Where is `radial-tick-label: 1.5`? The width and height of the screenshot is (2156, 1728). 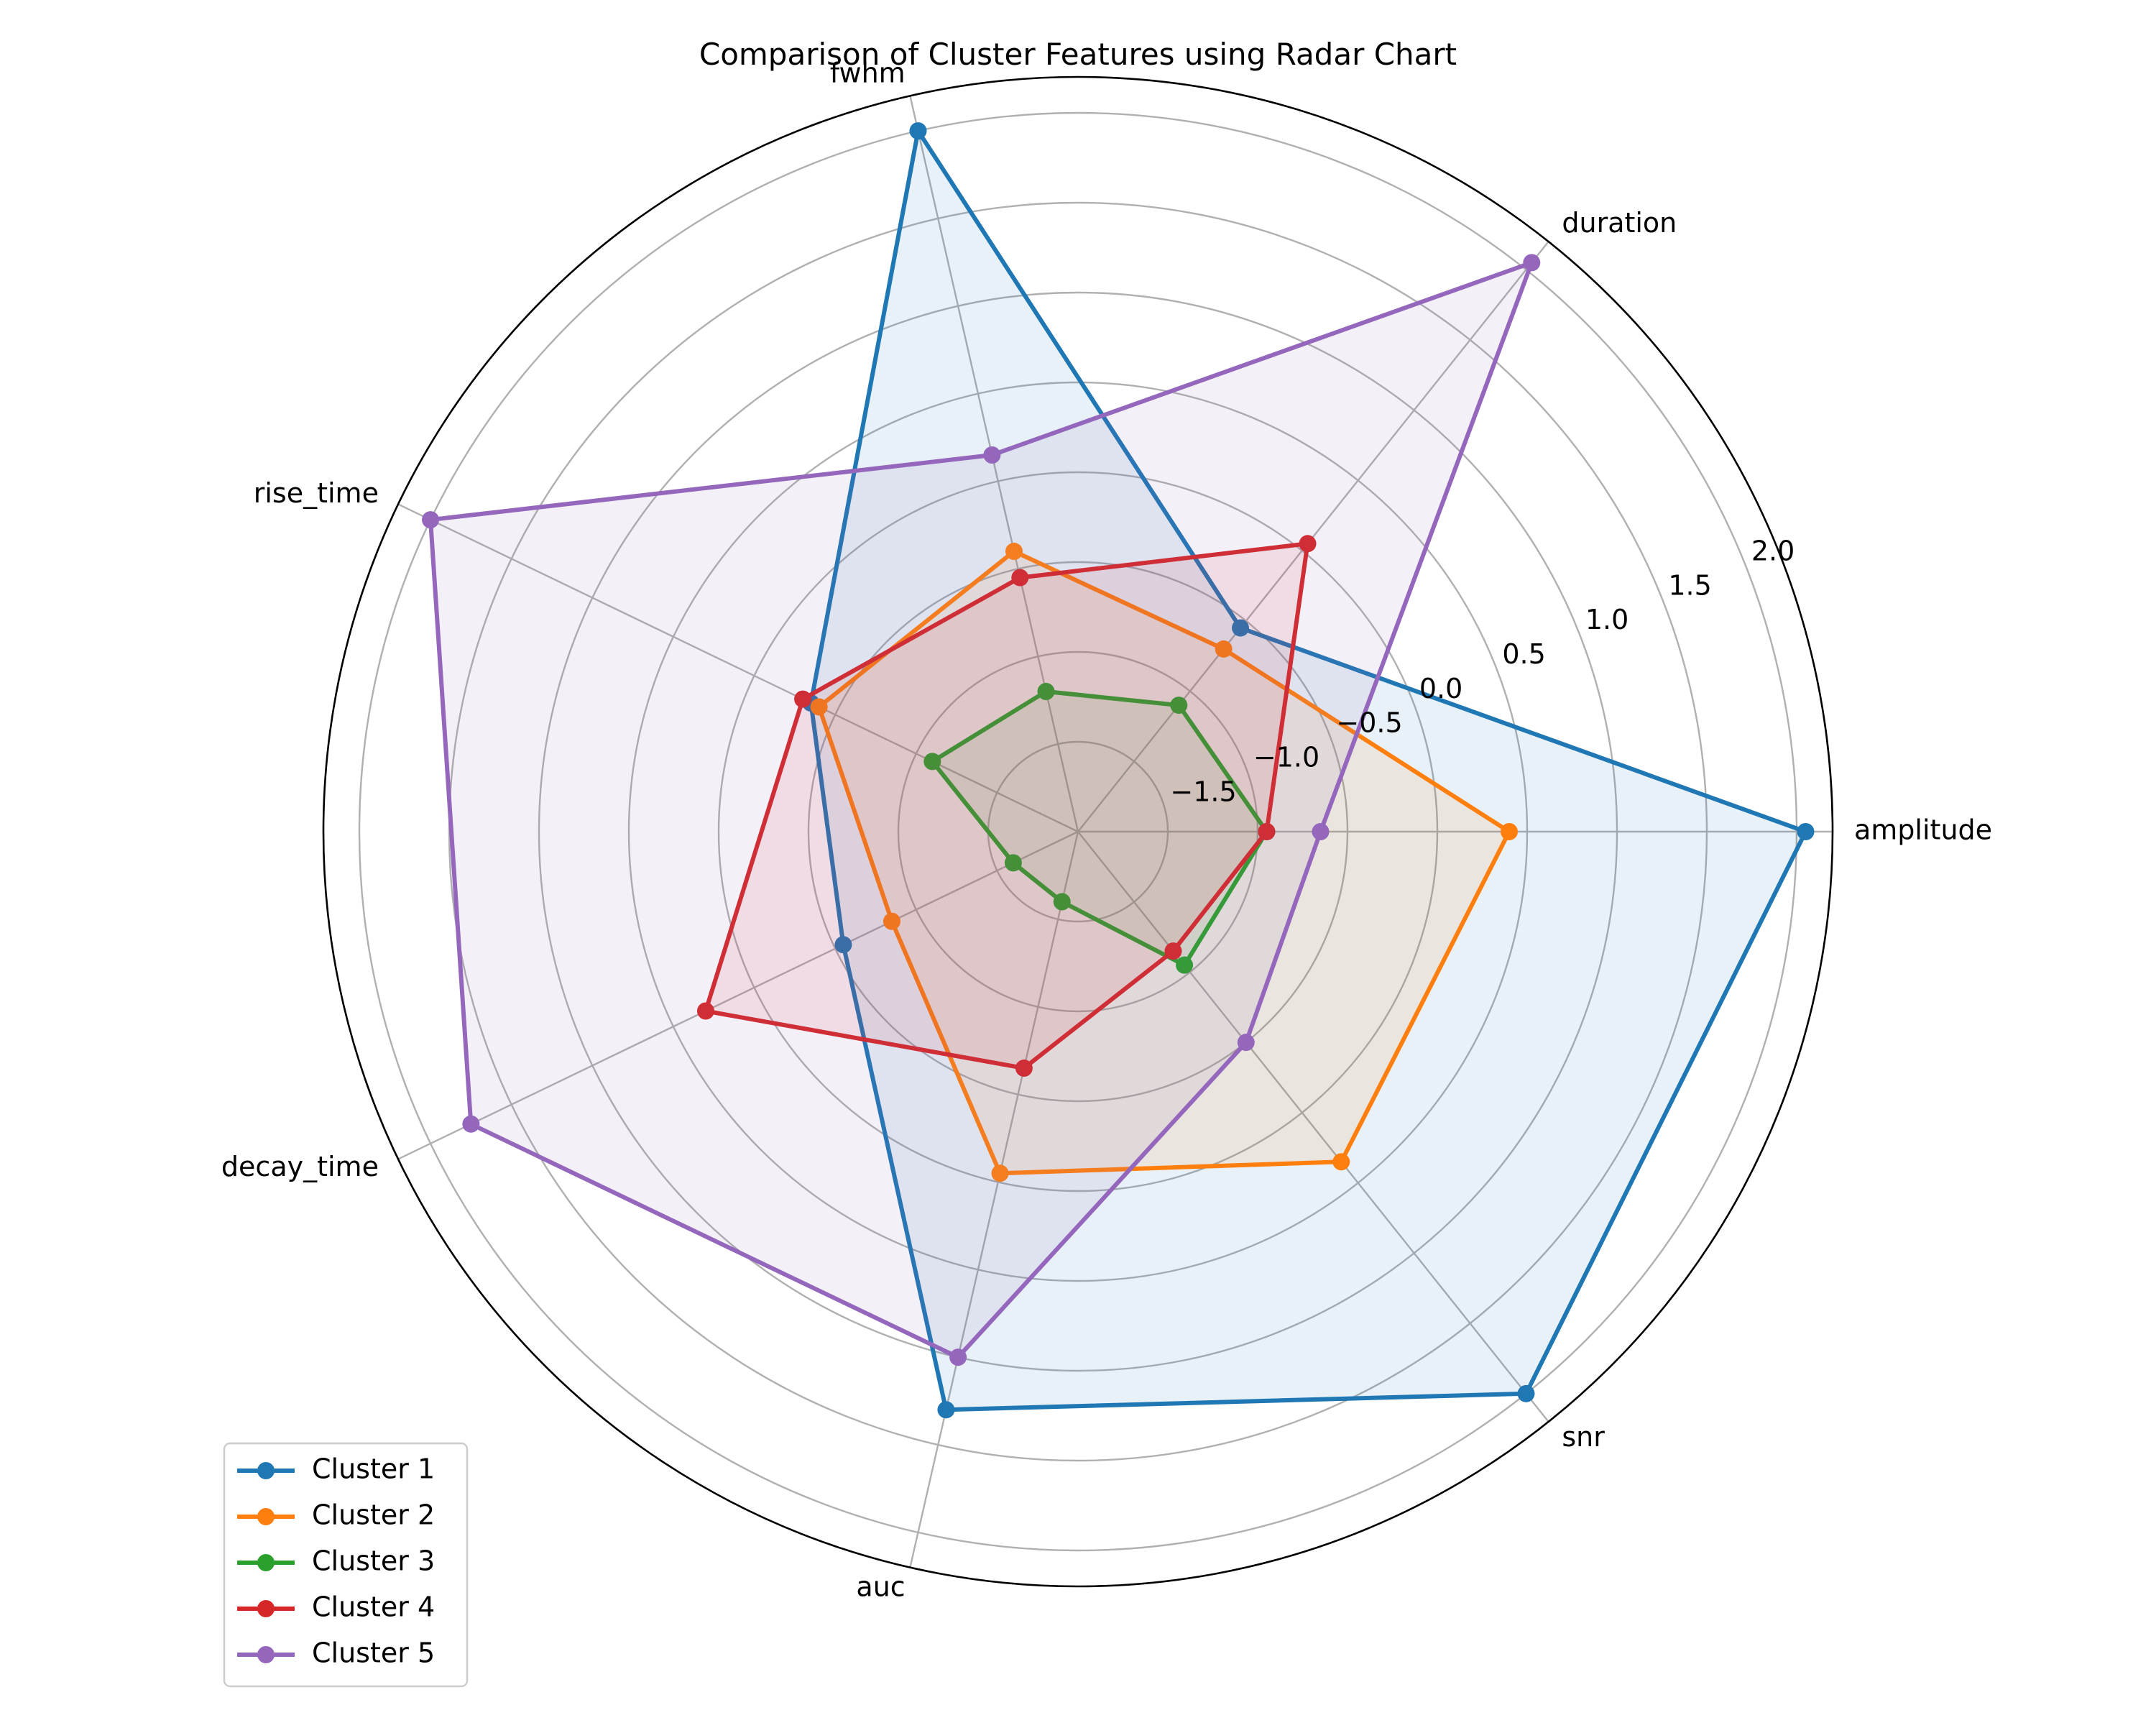
radial-tick-label: 1.5 is located at coordinates (1690, 585).